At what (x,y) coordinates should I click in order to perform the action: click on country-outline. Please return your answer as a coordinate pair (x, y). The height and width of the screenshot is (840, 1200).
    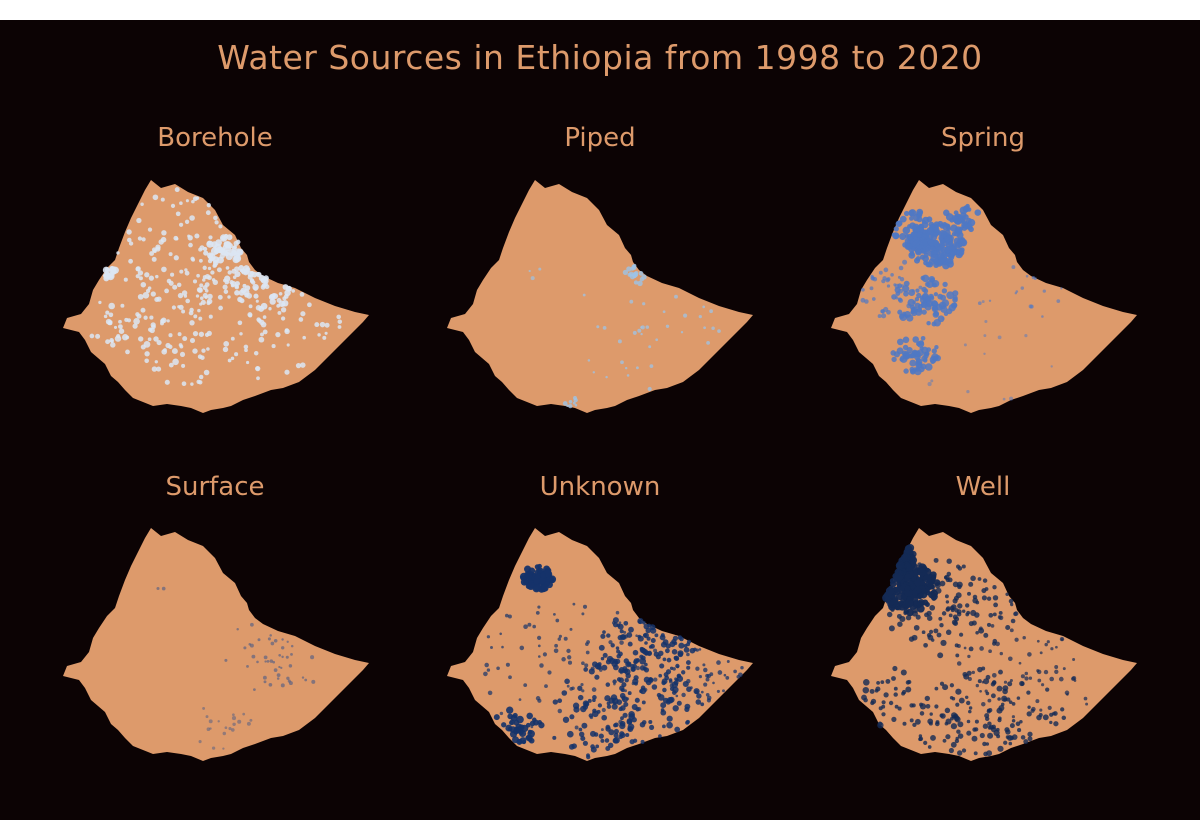
    Looking at the image, I should click on (216, 296).